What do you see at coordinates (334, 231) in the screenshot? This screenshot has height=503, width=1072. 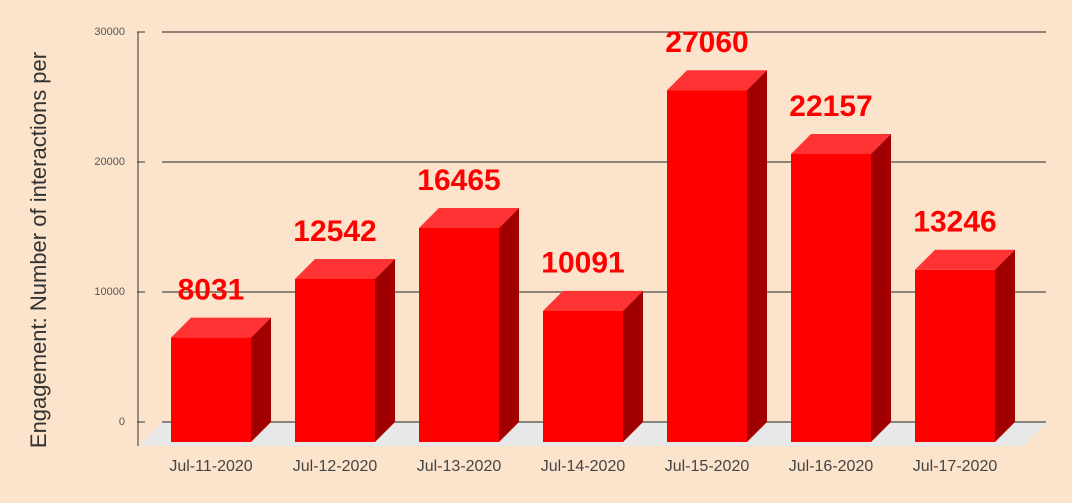 I see `value-label: 12542` at bounding box center [334, 231].